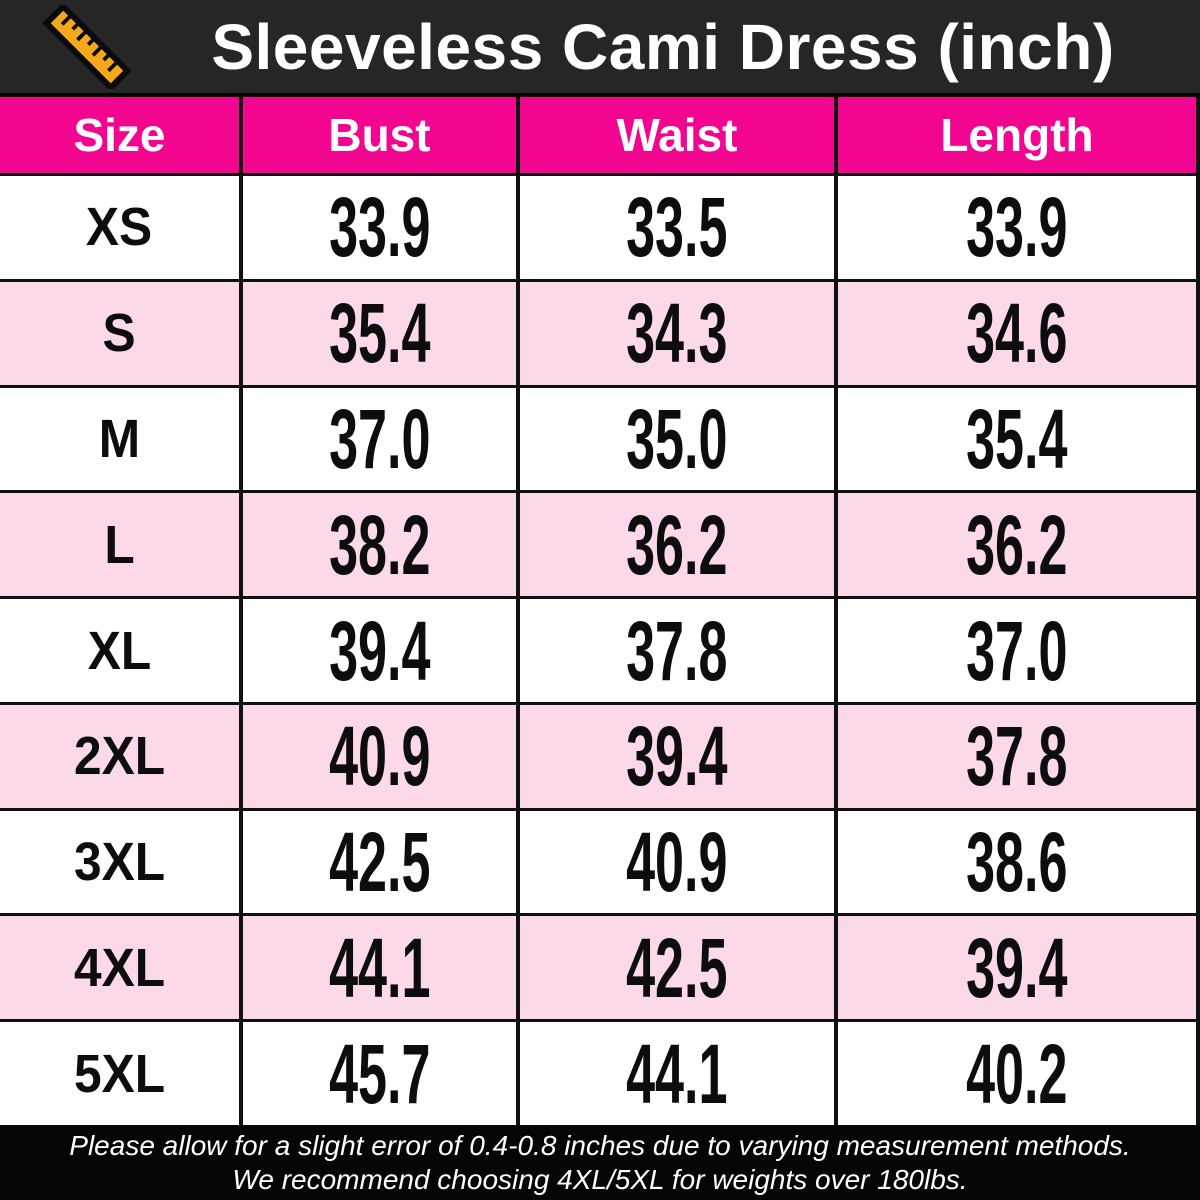 This screenshot has height=1200, width=1200. I want to click on waist-cell: 37.8, so click(679, 650).